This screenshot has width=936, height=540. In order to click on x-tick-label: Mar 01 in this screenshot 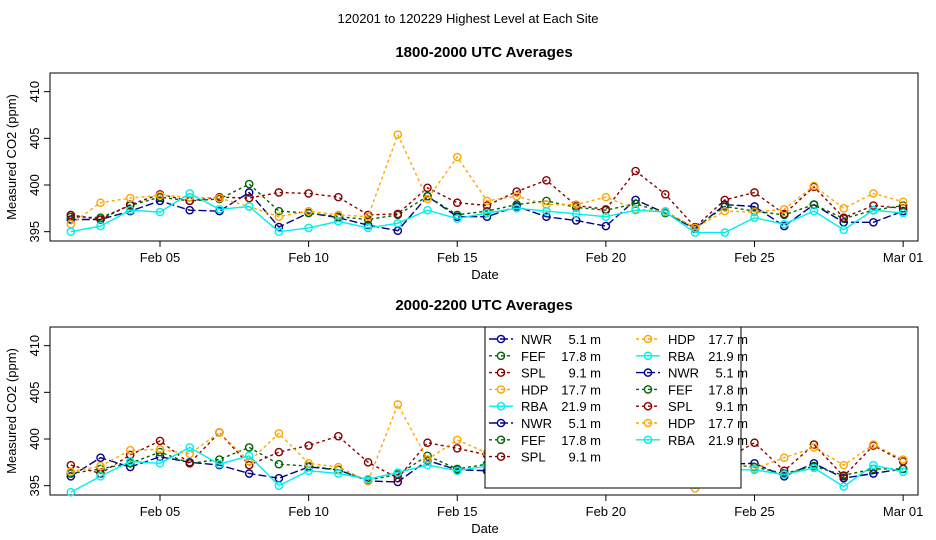, I will do `click(903, 511)`.